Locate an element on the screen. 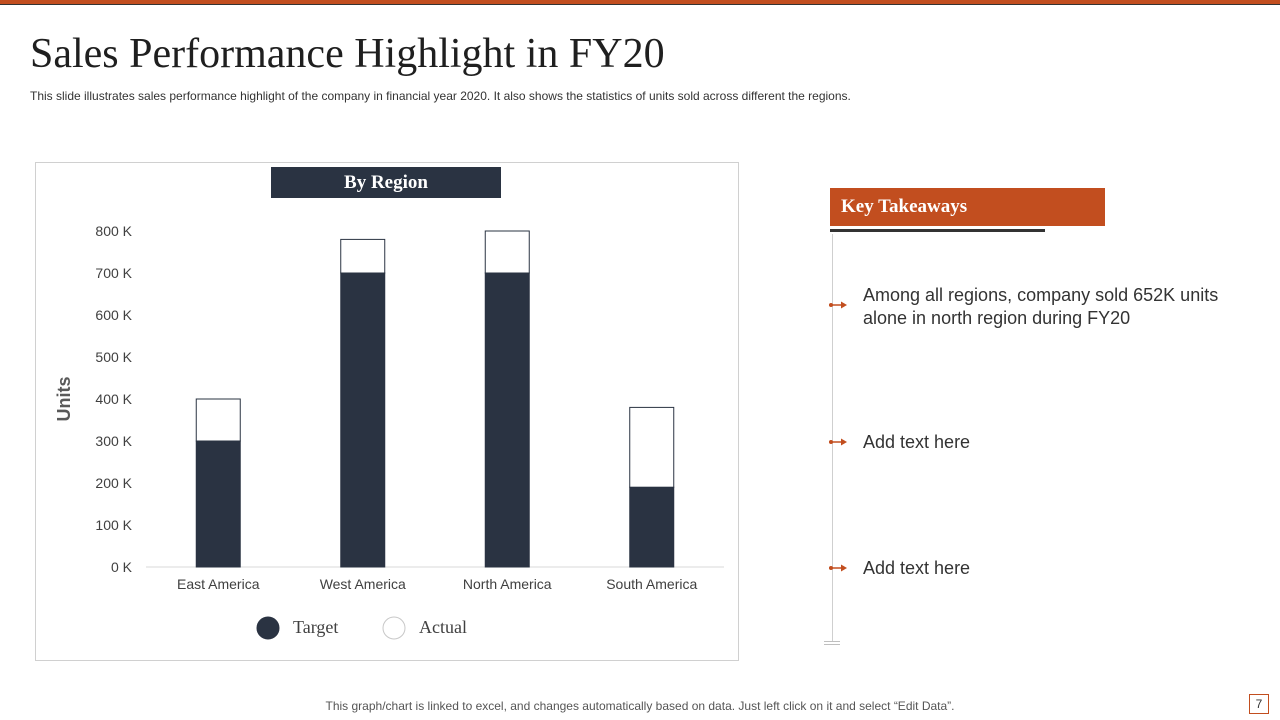 This screenshot has width=1280, height=720. top-accent-rule is located at coordinates (640, 2).